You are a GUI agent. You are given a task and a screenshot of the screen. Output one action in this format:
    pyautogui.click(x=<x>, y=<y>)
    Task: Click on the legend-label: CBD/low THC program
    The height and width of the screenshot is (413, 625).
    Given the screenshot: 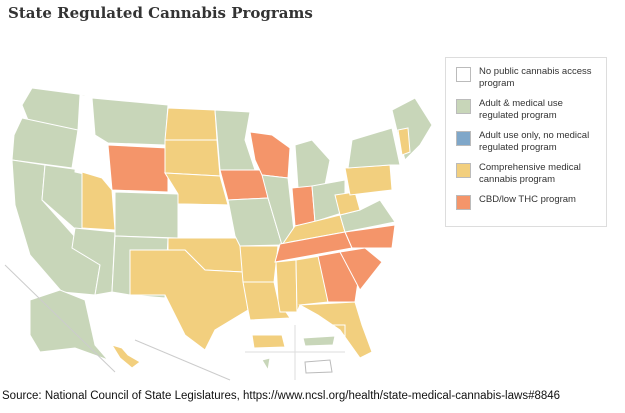 What is the action you would take?
    pyautogui.click(x=527, y=199)
    